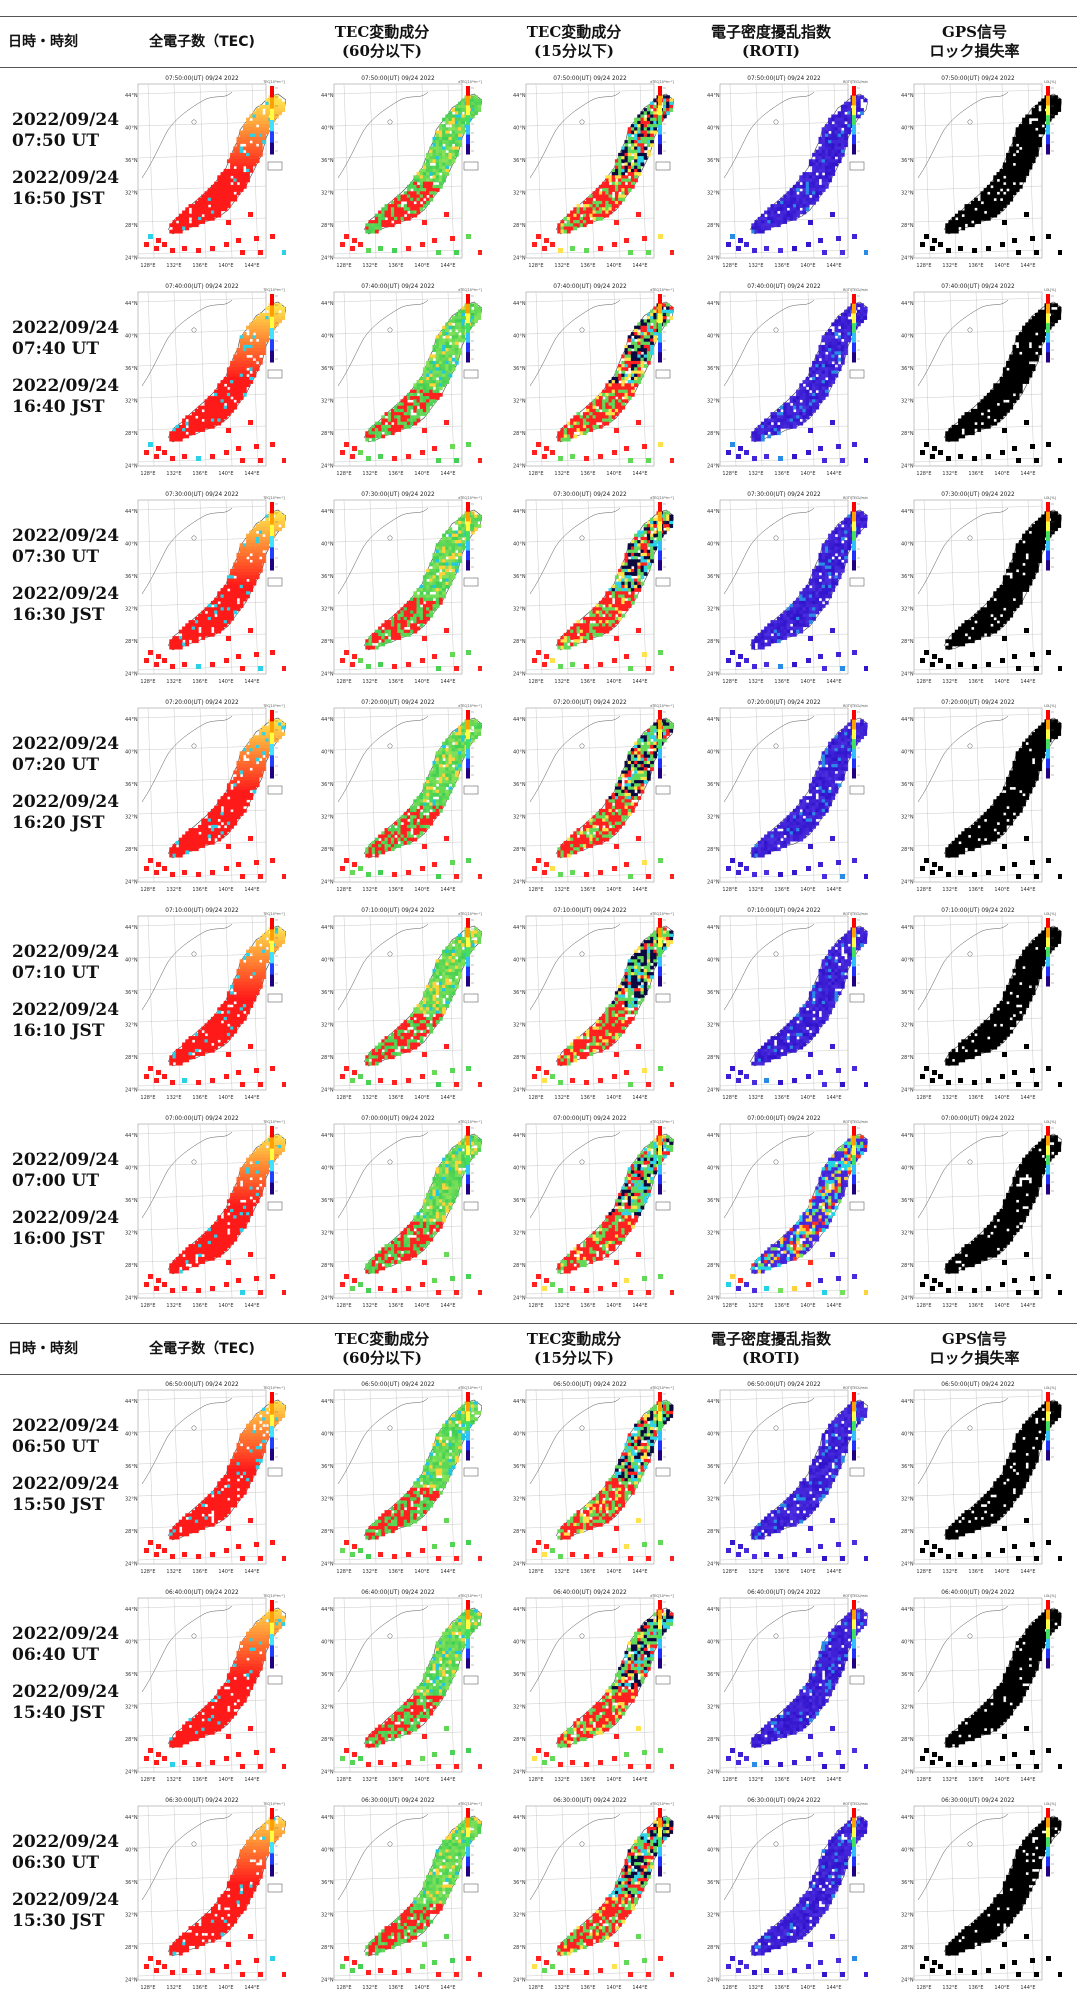 The width and height of the screenshot is (1077, 1998). I want to click on unit-label: dTEC[10¹⁶m⁻²], so click(469, 290).